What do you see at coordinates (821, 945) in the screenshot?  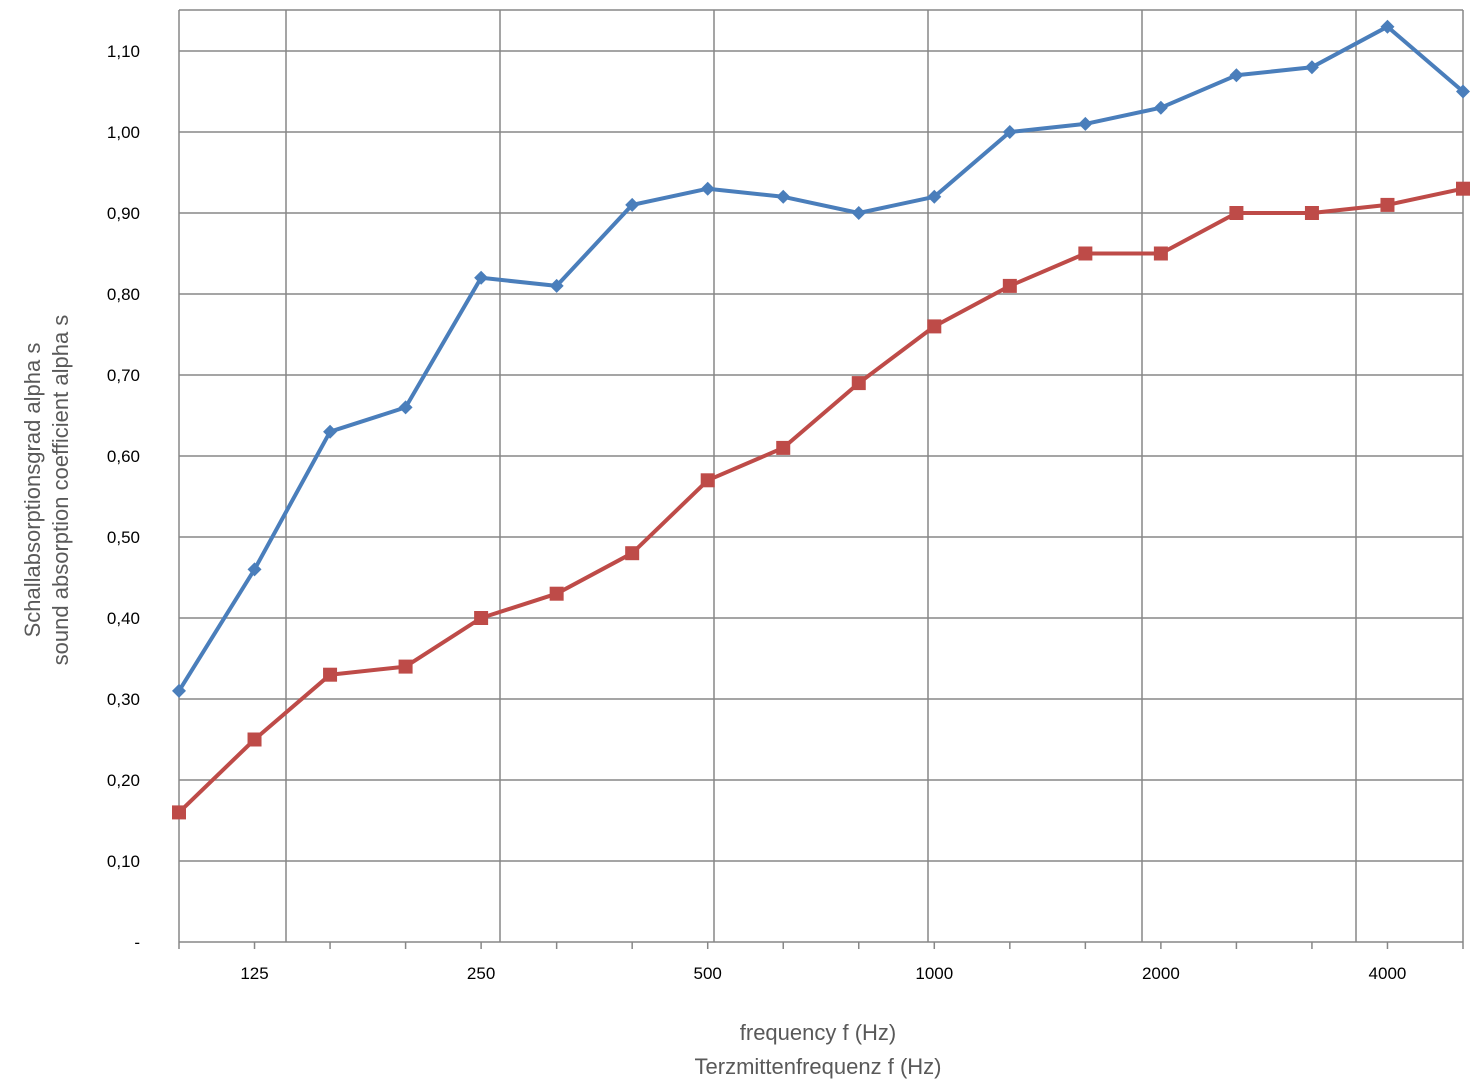 I see `x-axis-ticks` at bounding box center [821, 945].